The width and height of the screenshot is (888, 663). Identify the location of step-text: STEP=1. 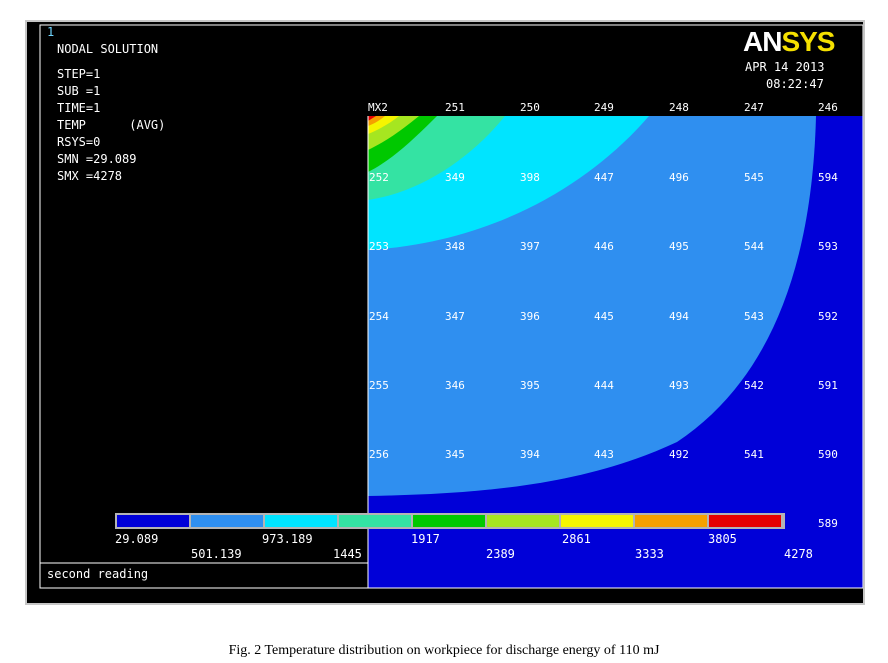
(79, 74).